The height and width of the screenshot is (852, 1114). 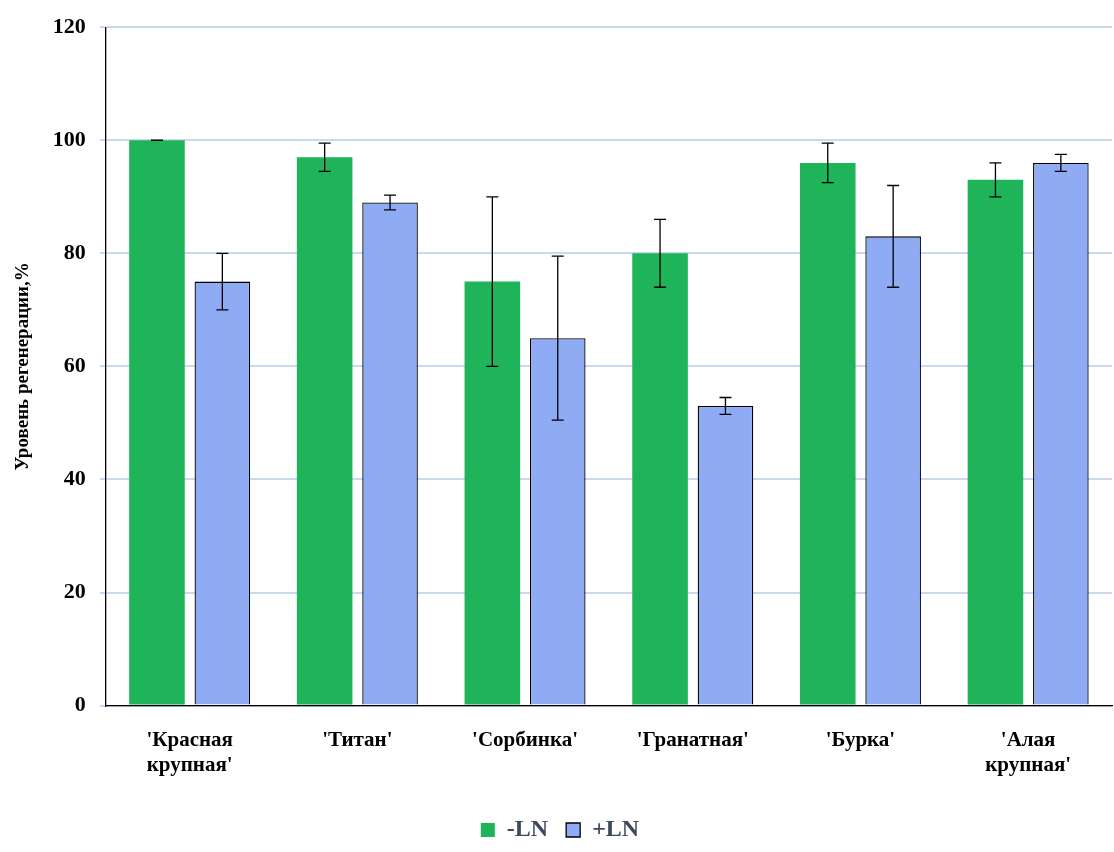 I want to click on x-tick-label: 'Сорбинка', so click(x=525, y=738).